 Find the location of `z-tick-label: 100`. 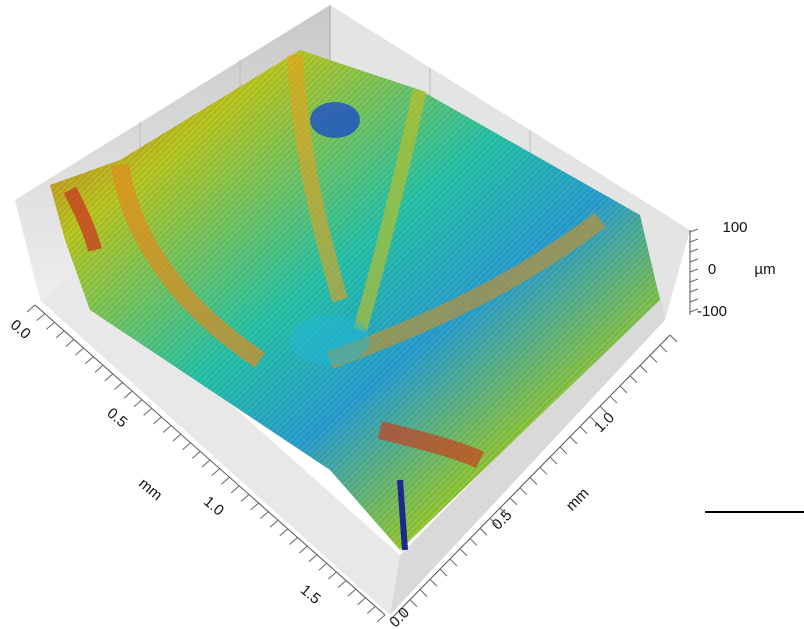

z-tick-label: 100 is located at coordinates (734, 227).